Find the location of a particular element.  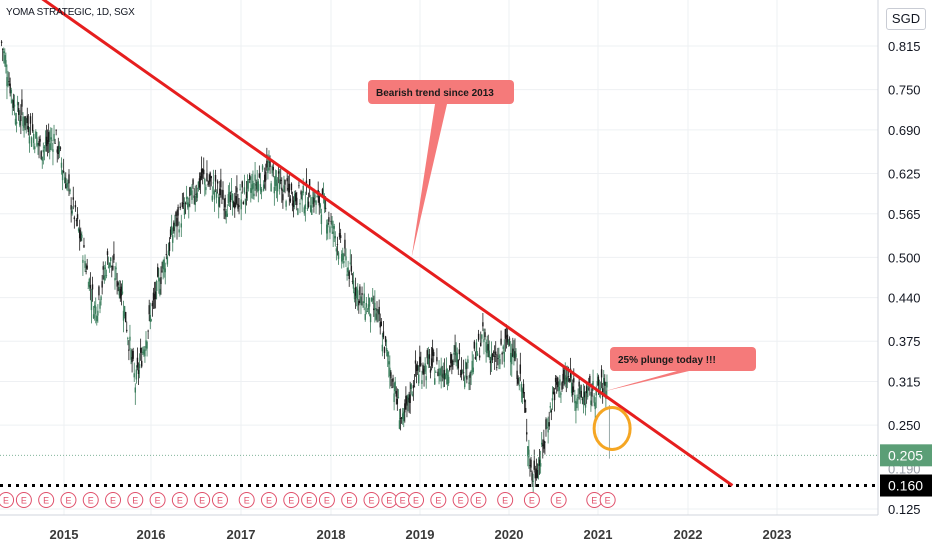

callout-plunge-box is located at coordinates (683, 359).